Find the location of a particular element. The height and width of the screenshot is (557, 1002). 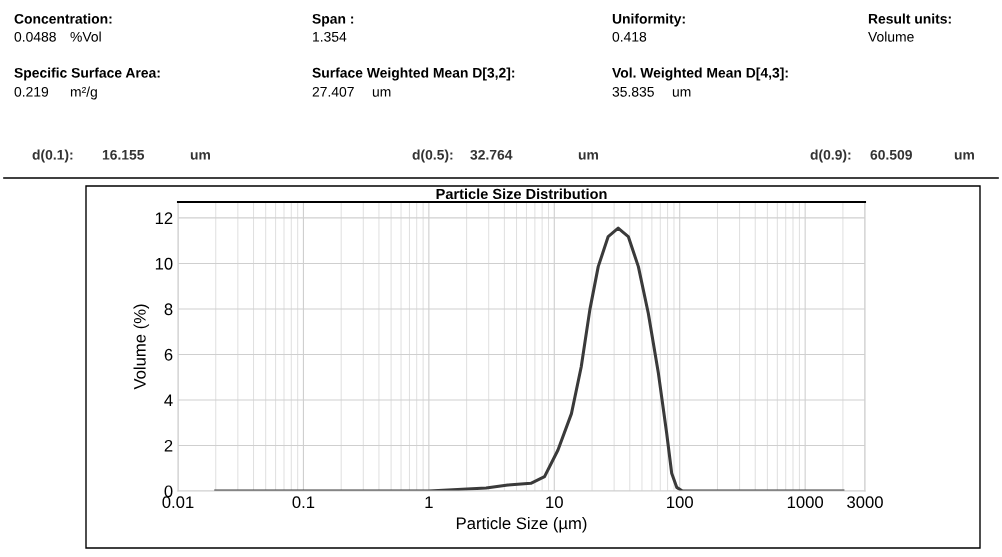

text: 0.418 is located at coordinates (629, 36).